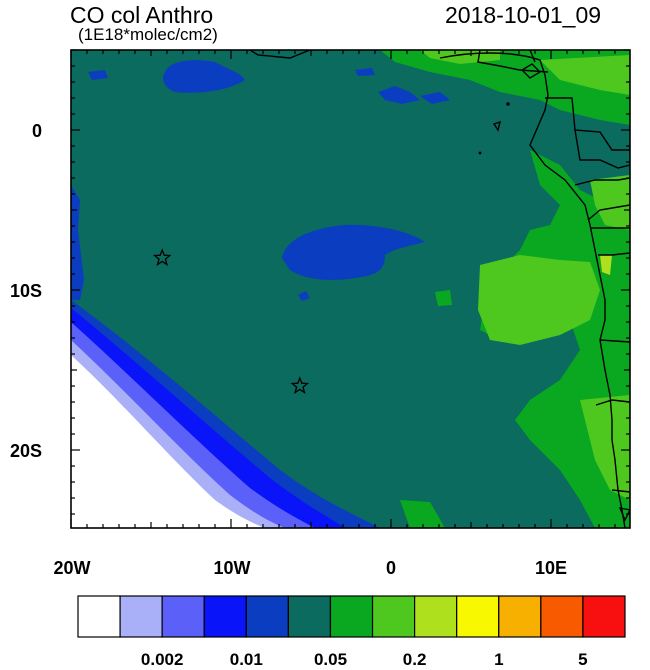  What do you see at coordinates (232, 568) in the screenshot?
I see `lon-label-10w: 10W` at bounding box center [232, 568].